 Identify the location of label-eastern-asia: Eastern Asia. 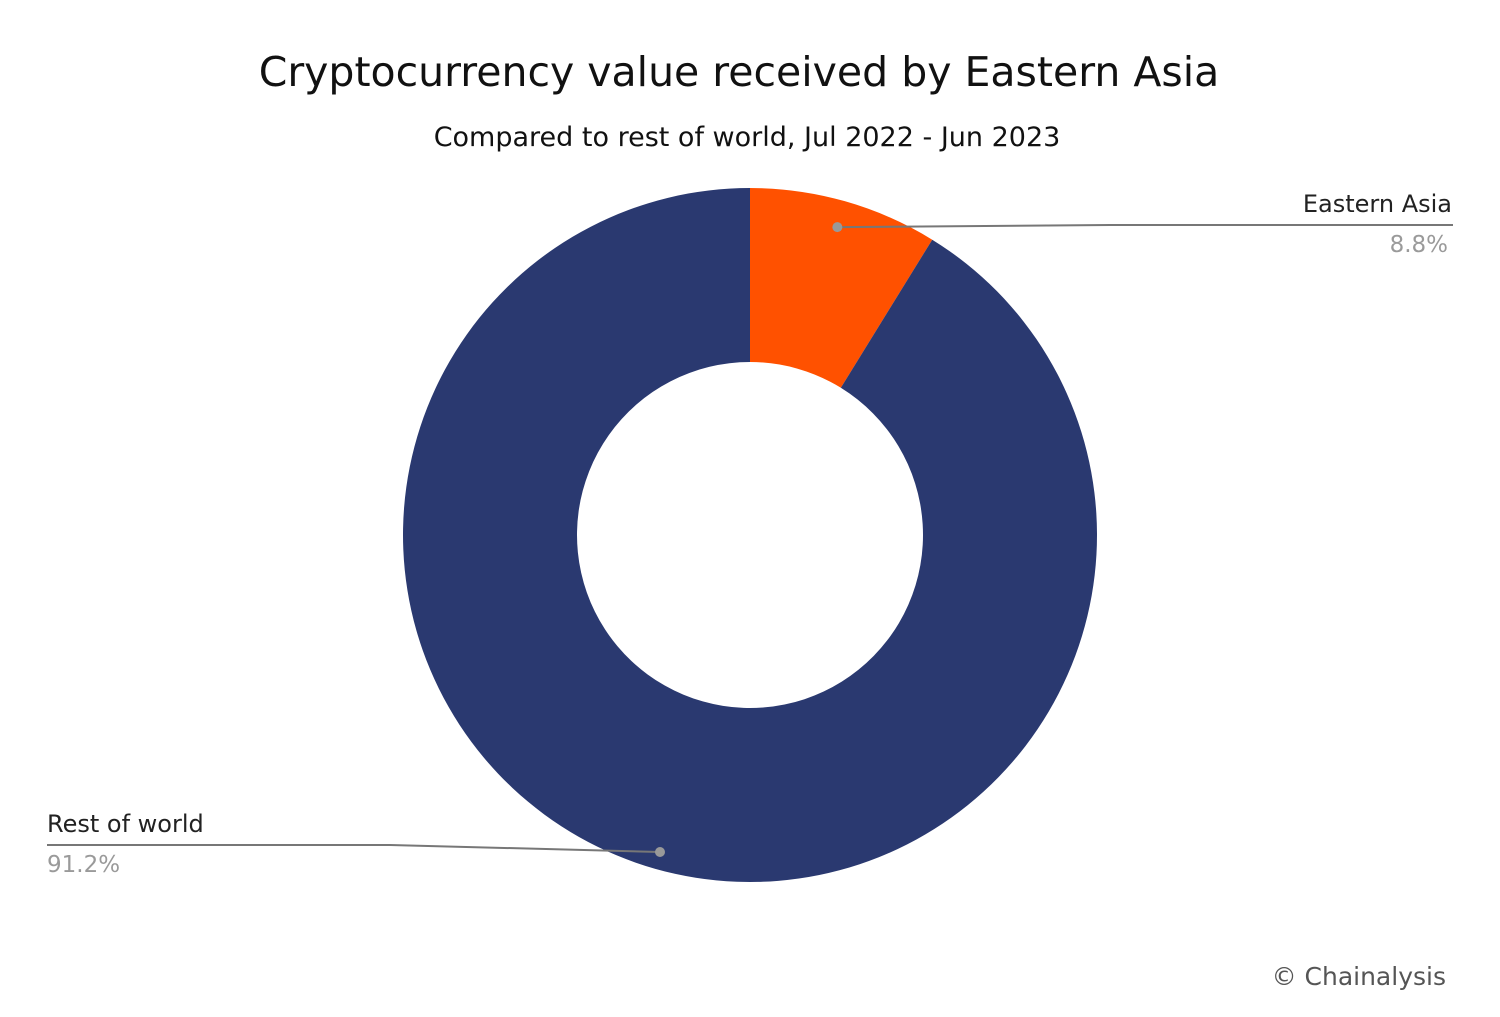
(1377, 204).